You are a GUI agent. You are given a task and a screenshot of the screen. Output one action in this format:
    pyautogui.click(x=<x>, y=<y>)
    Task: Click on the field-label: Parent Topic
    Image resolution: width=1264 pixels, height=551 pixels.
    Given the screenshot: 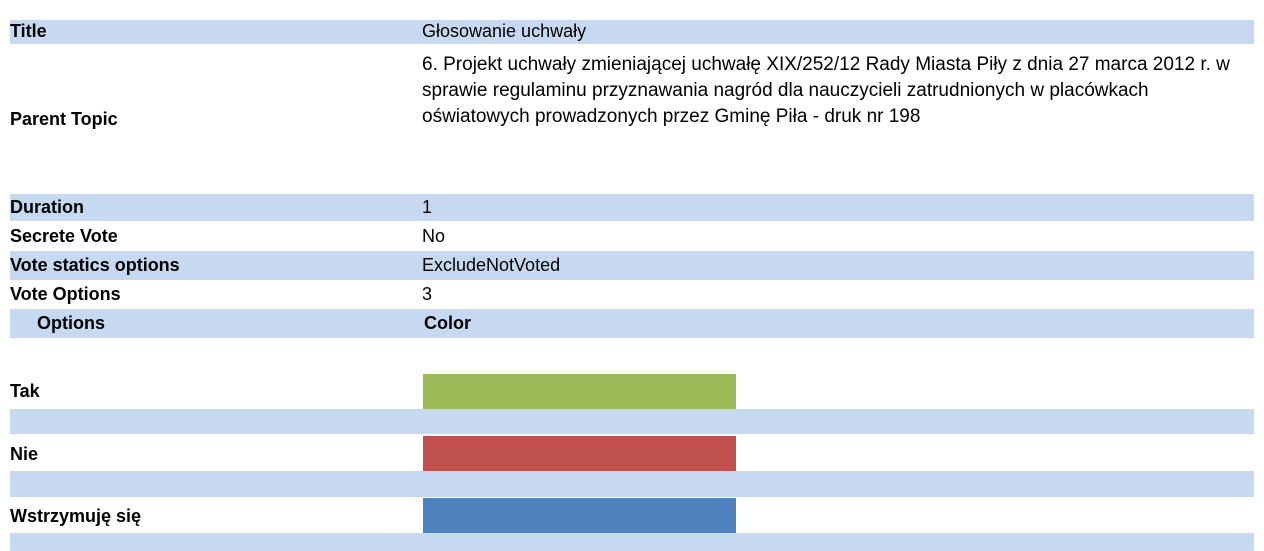 What is the action you would take?
    pyautogui.click(x=64, y=119)
    